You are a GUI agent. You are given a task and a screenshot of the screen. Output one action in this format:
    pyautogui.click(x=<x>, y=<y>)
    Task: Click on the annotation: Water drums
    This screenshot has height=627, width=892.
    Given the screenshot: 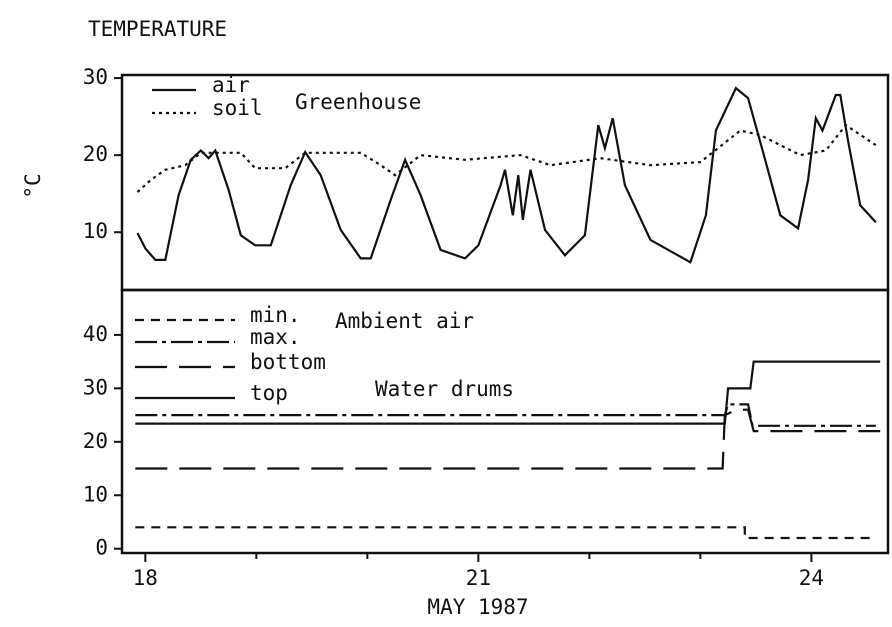 What is the action you would take?
    pyautogui.click(x=444, y=389)
    